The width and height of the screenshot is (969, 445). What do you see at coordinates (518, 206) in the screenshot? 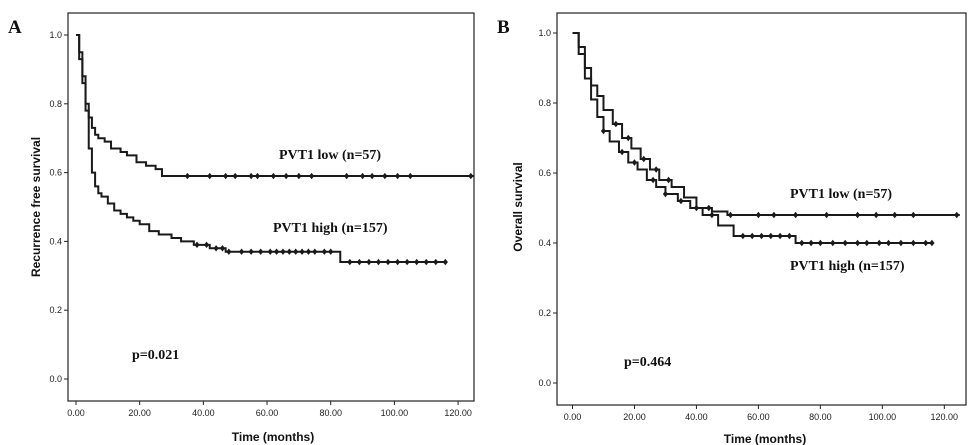
I see `y-axis-title-b: Overall survival` at bounding box center [518, 206].